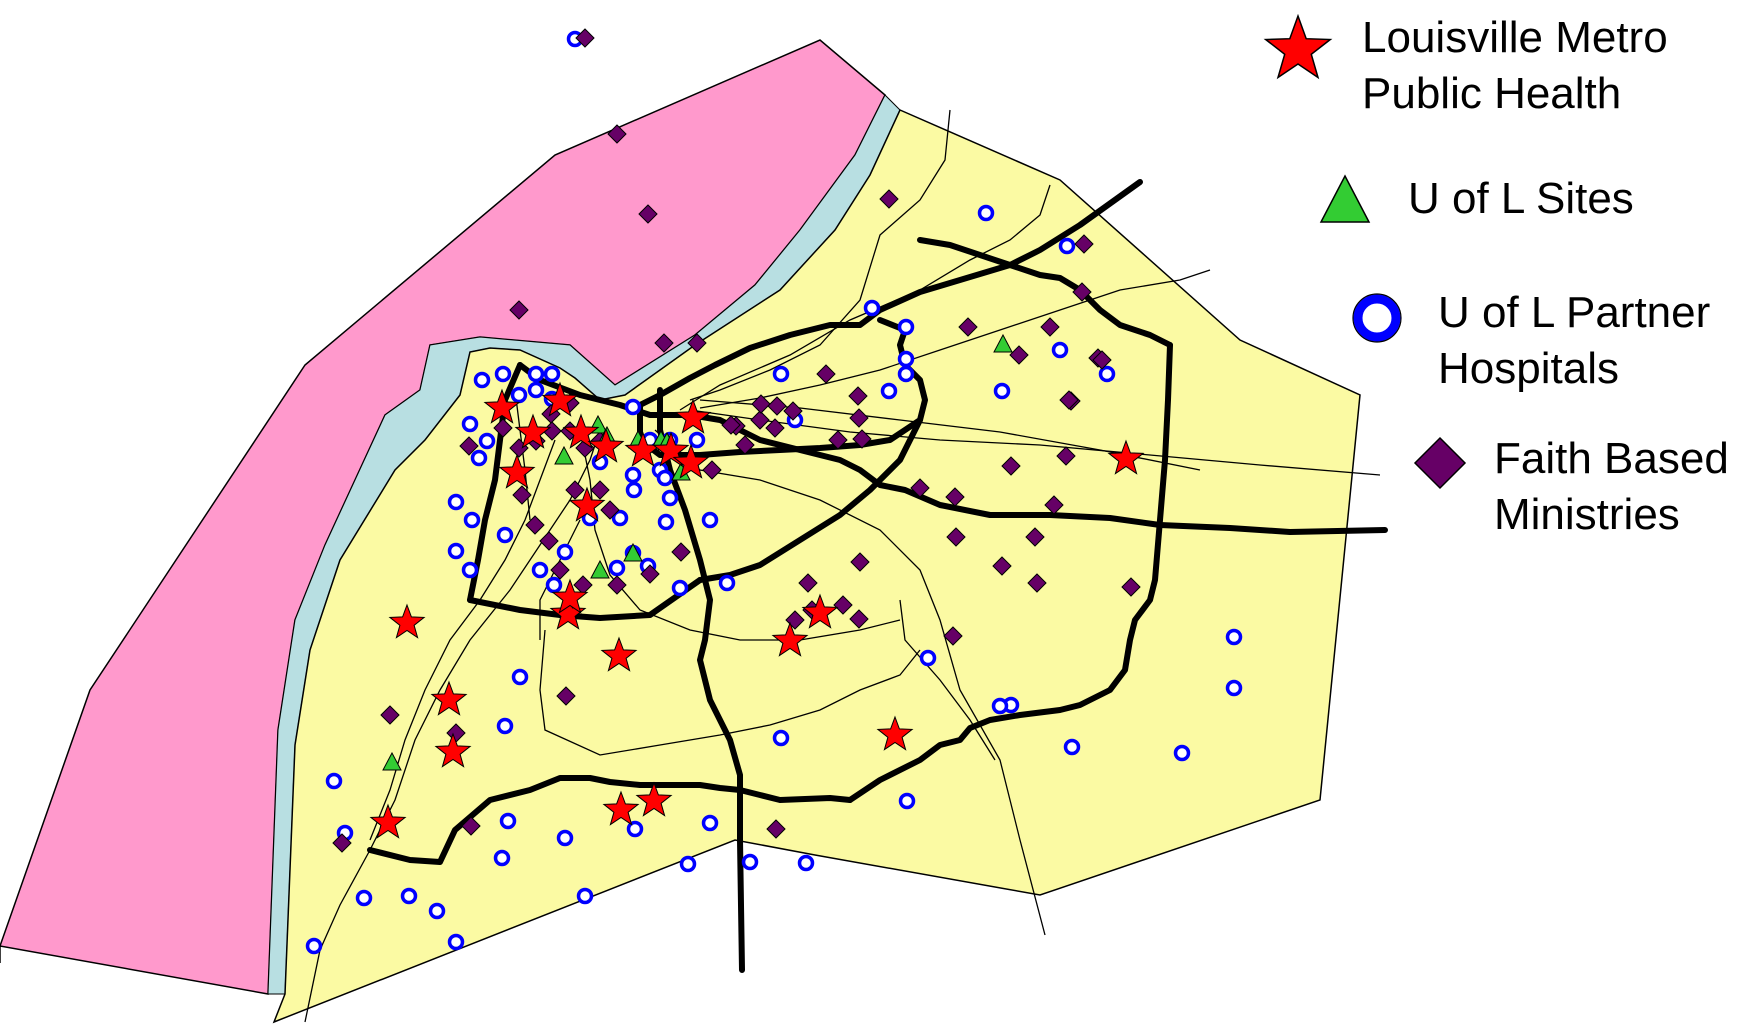 This screenshot has height=1024, width=1752. Describe the element at coordinates (1377, 318) in the screenshot. I see `blue-circle-icon` at that location.